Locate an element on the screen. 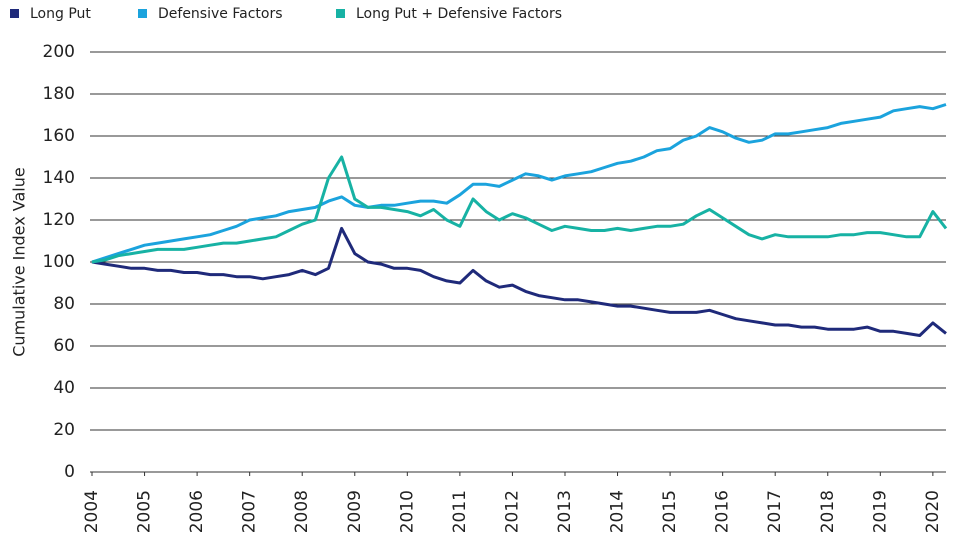 This screenshot has height=548, width=966. x-tick-label: 2019 is located at coordinates (880, 511).